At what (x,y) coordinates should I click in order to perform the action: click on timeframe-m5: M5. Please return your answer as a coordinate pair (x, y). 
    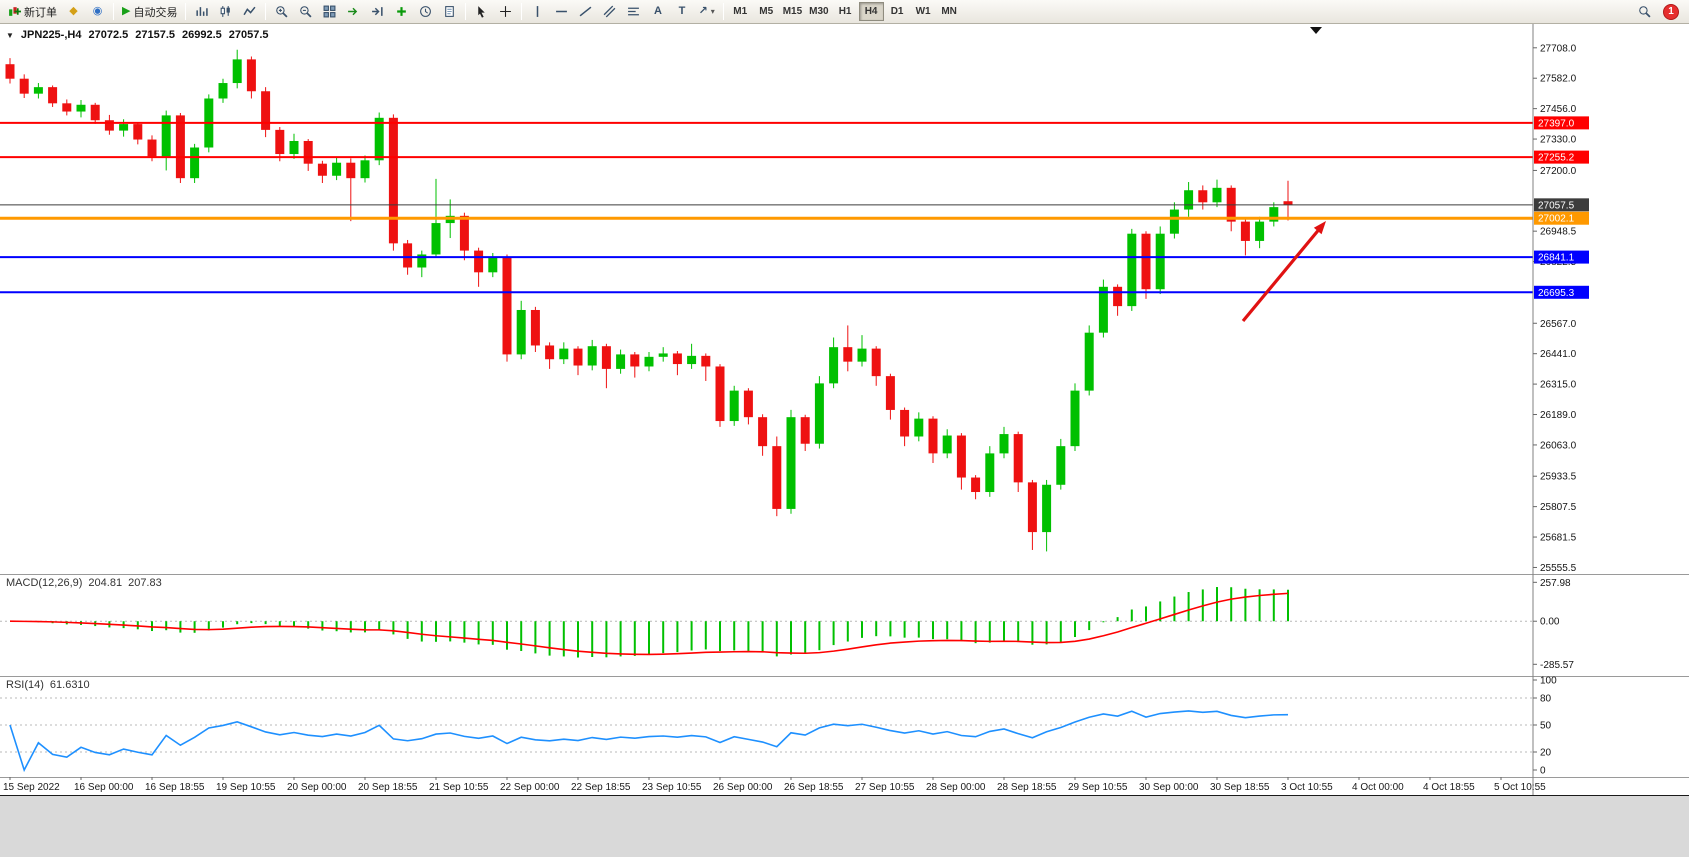
    Looking at the image, I should click on (766, 11).